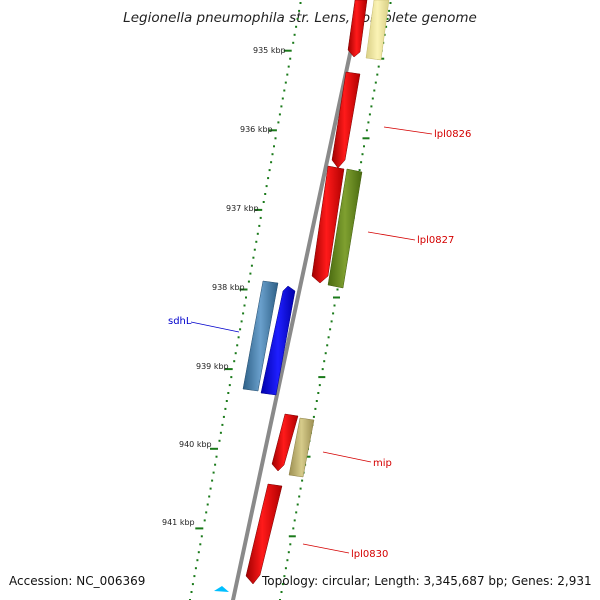  Describe the element at coordinates (278, 340) in the screenshot. I see `gene-sdhL` at that location.